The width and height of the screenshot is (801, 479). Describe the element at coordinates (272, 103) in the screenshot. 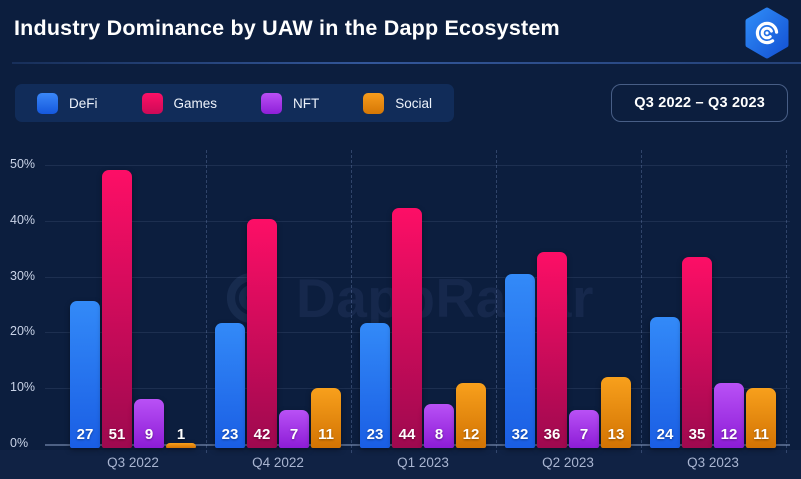

I see `nft-swatch-icon` at that location.